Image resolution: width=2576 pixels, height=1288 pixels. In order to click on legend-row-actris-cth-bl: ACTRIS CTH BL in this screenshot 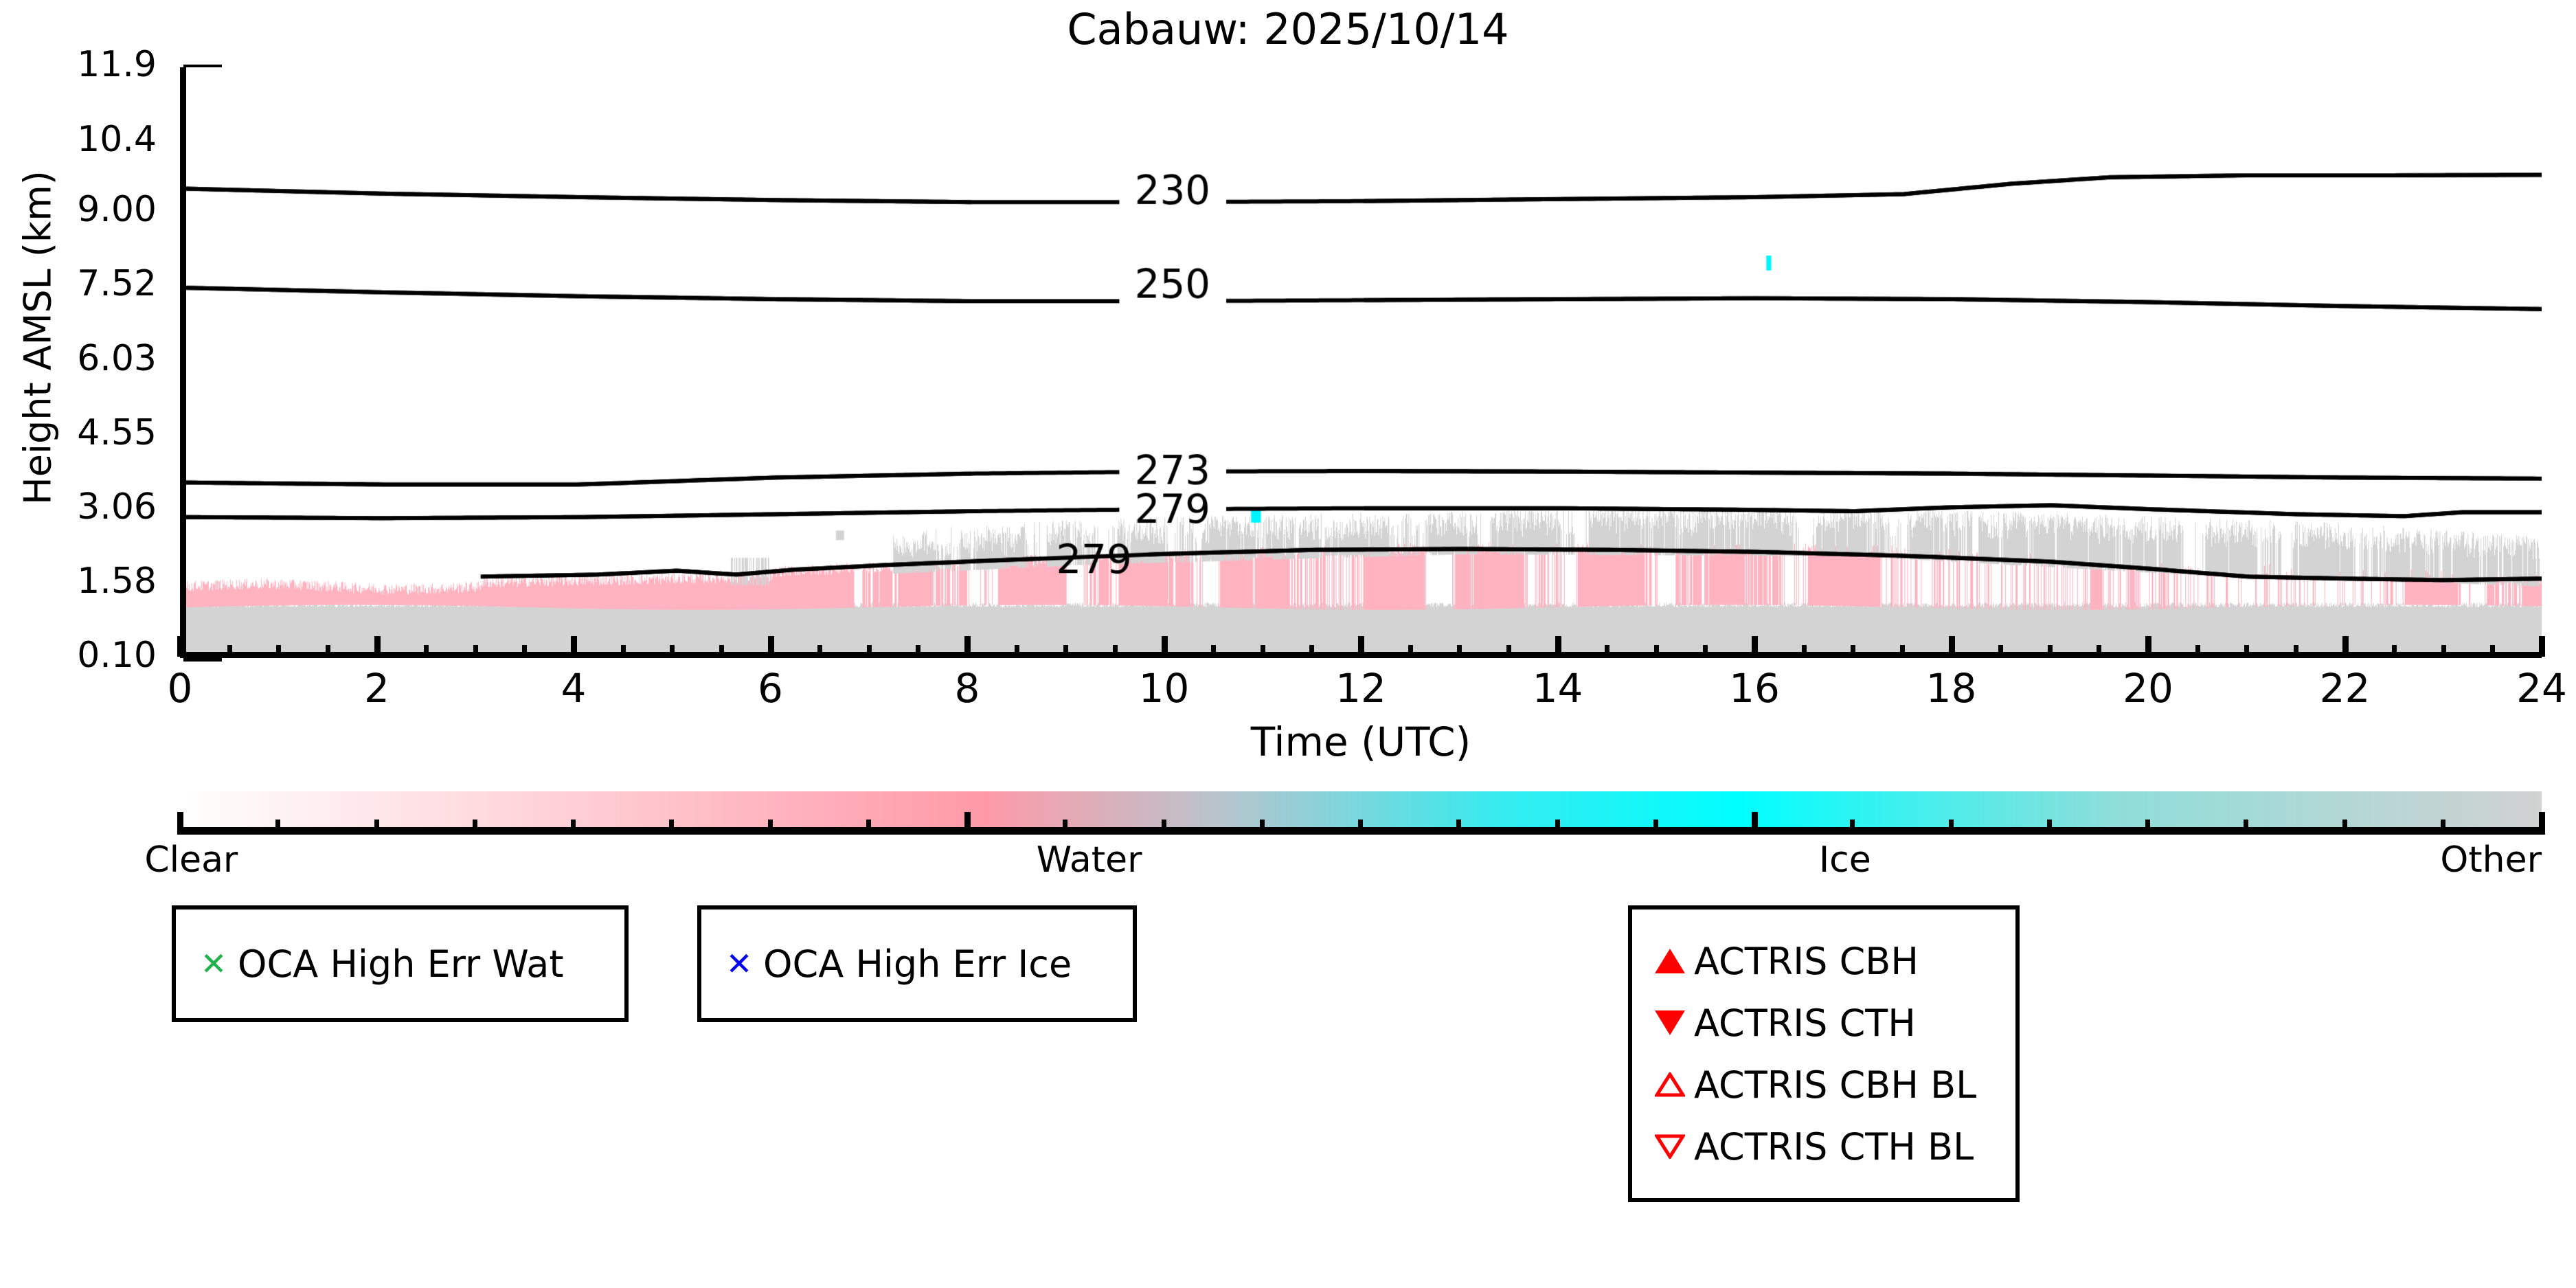, I will do `click(1823, 1146)`.